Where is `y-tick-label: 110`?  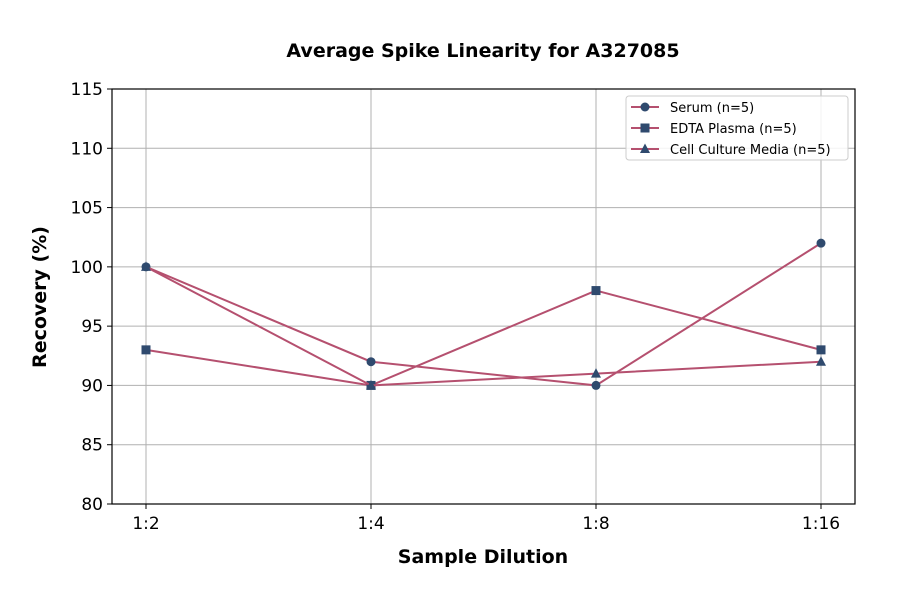 y-tick-label: 110 is located at coordinates (87, 149).